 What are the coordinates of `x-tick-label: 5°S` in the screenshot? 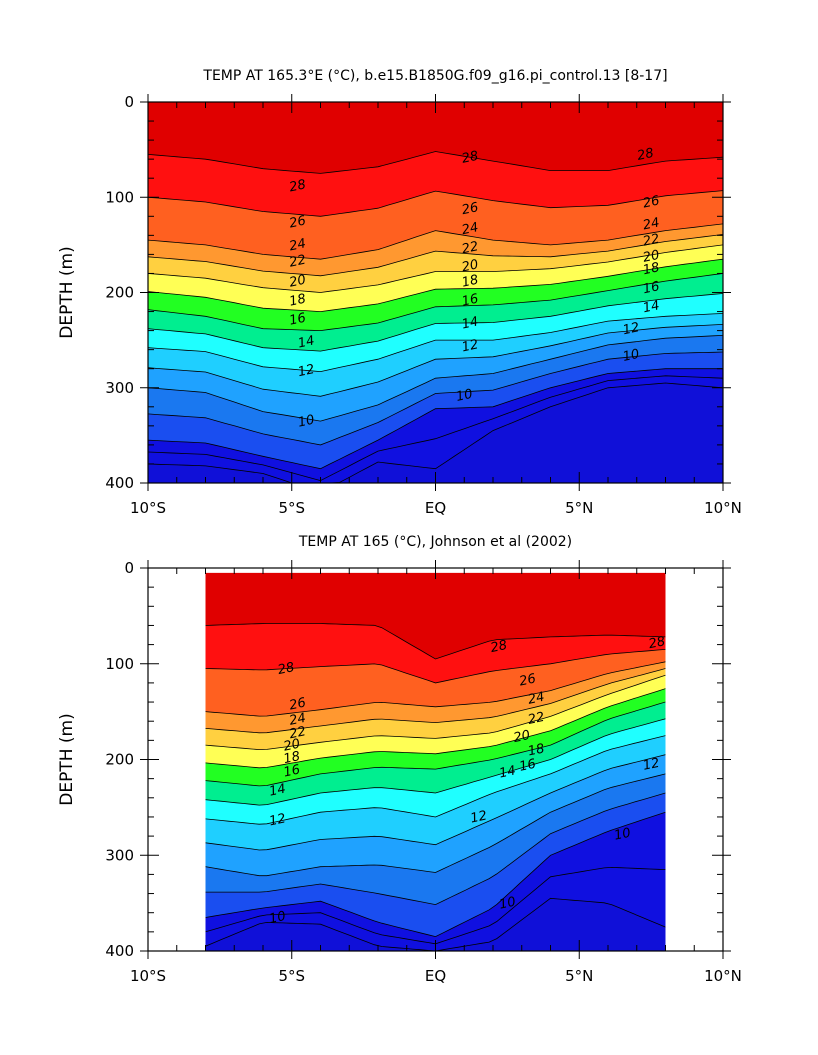 It's located at (291, 508).